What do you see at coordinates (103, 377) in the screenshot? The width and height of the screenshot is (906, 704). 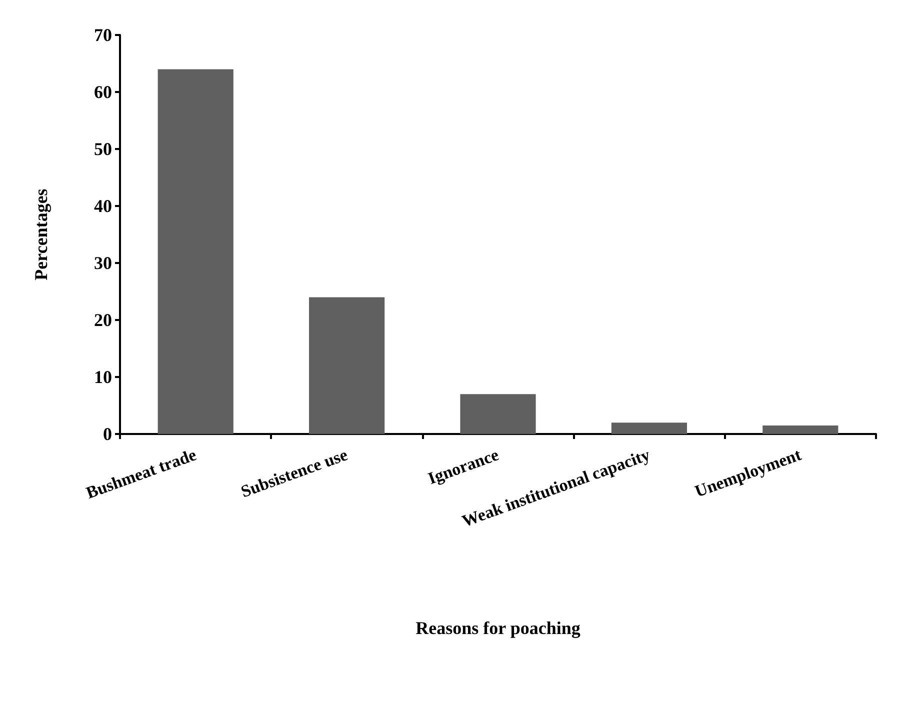 I see `y-tick-label: 10` at bounding box center [103, 377].